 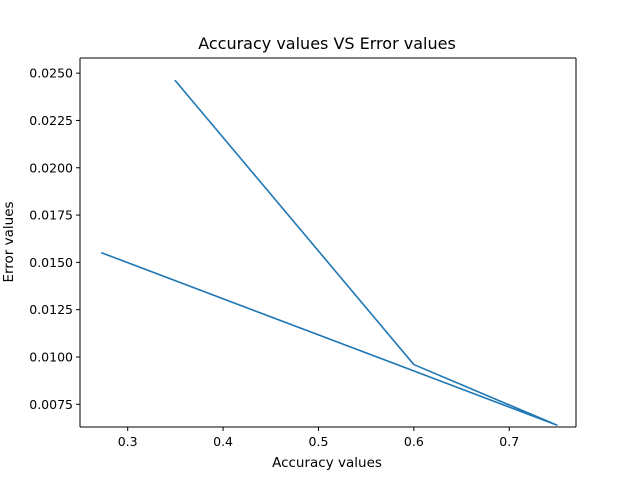 What do you see at coordinates (327, 463) in the screenshot?
I see `x-axis-label: Accuracy values` at bounding box center [327, 463].